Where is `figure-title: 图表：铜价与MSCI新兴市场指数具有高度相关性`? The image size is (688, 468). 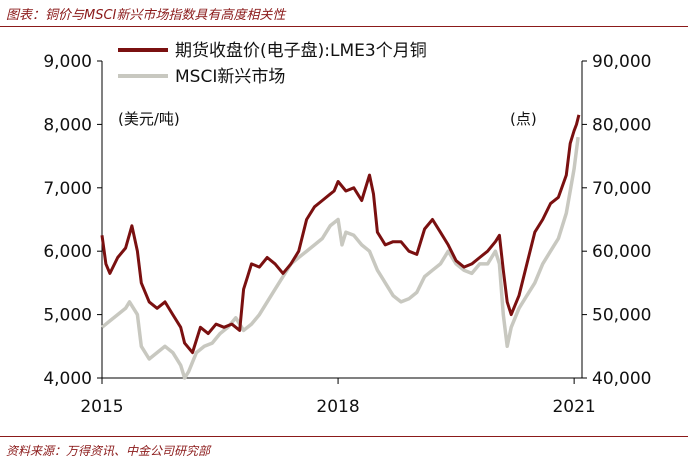 figure-title: 图表：铜价与MSCI新兴市场指数具有高度相关性 is located at coordinates (146, 15).